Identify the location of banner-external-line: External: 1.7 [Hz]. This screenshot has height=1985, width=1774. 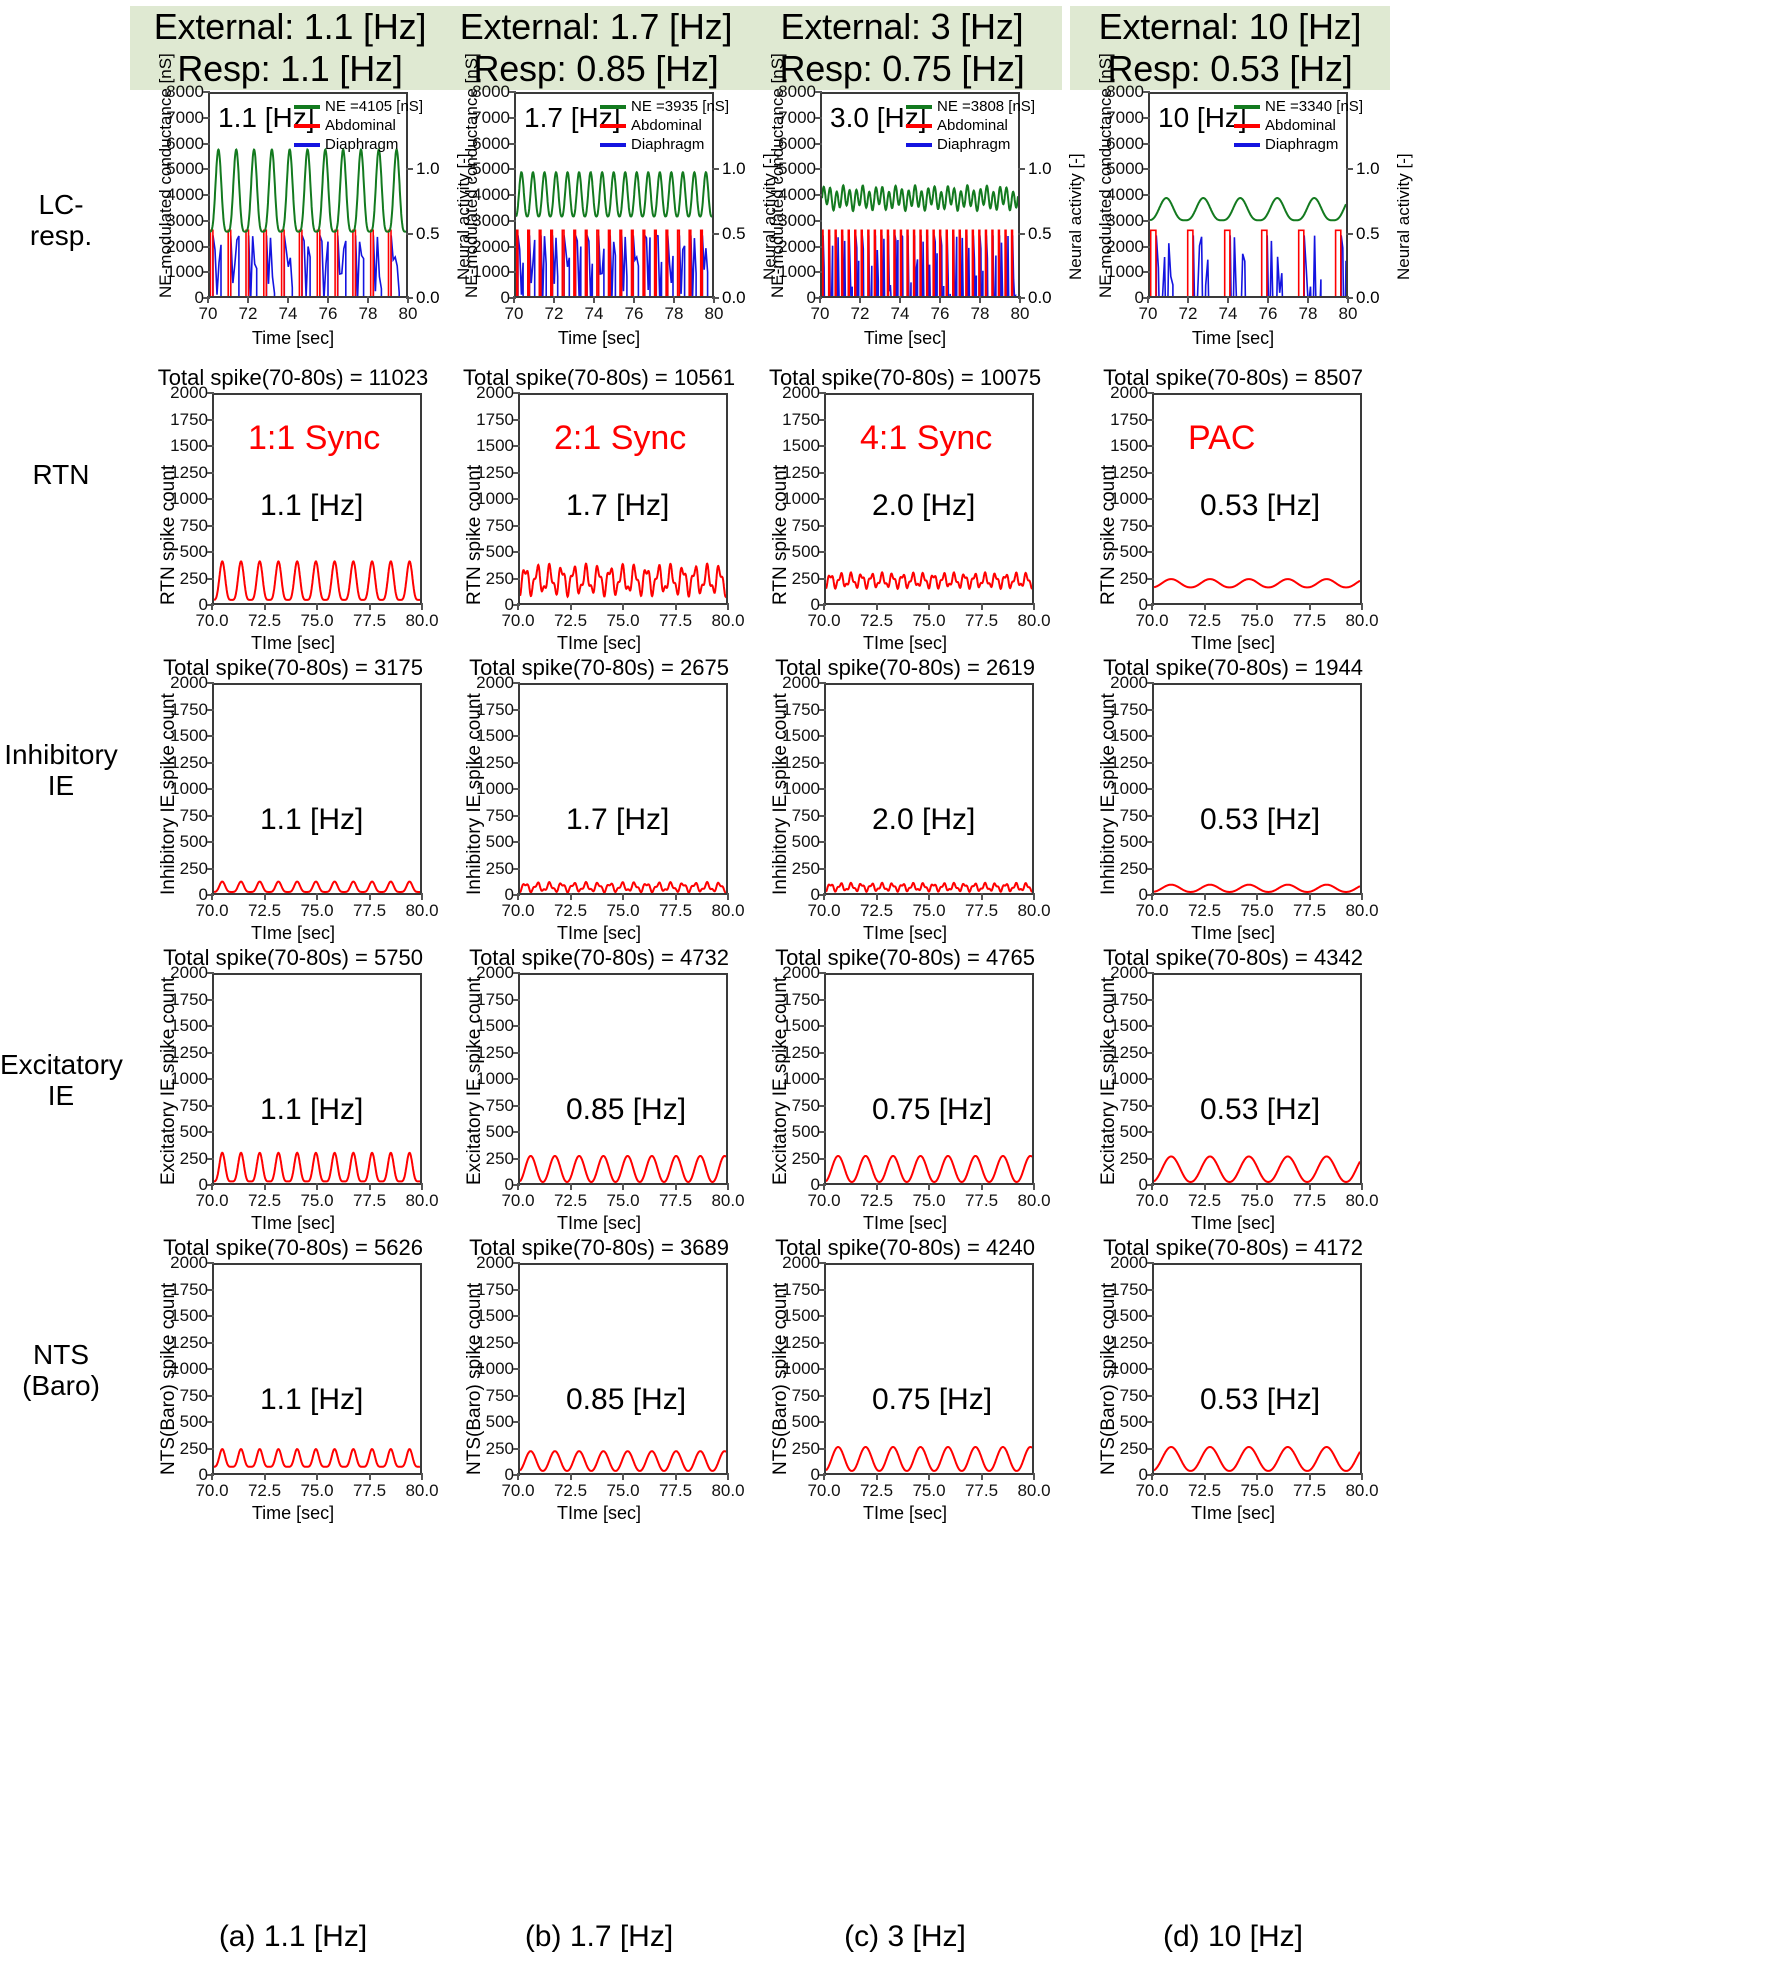
(596, 26).